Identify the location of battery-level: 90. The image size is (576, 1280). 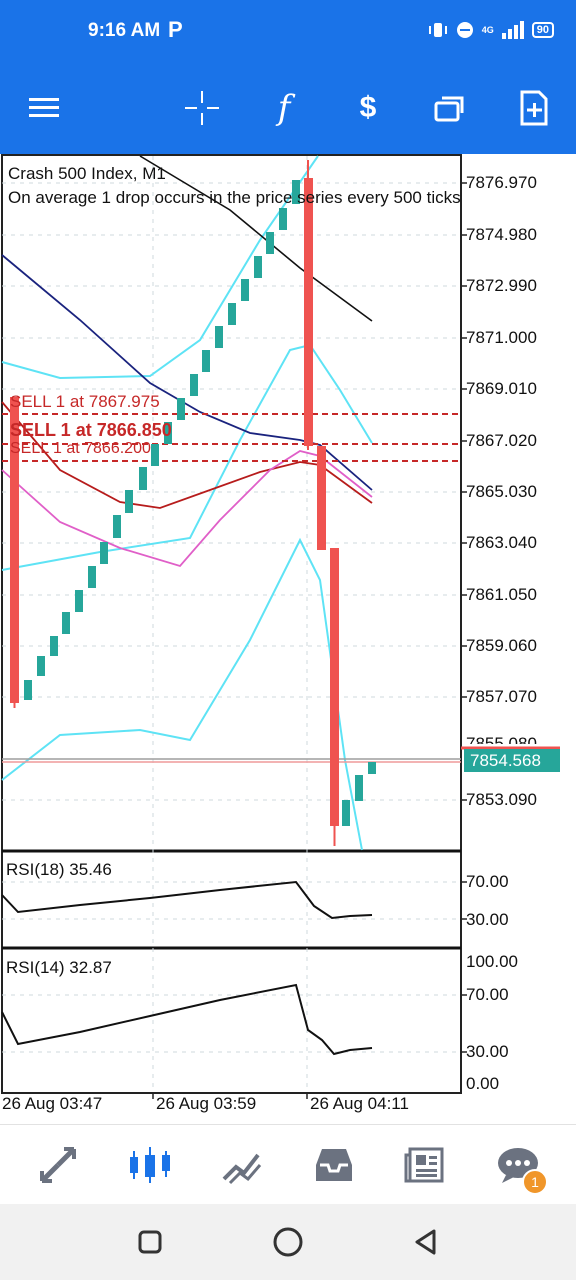
(542, 30).